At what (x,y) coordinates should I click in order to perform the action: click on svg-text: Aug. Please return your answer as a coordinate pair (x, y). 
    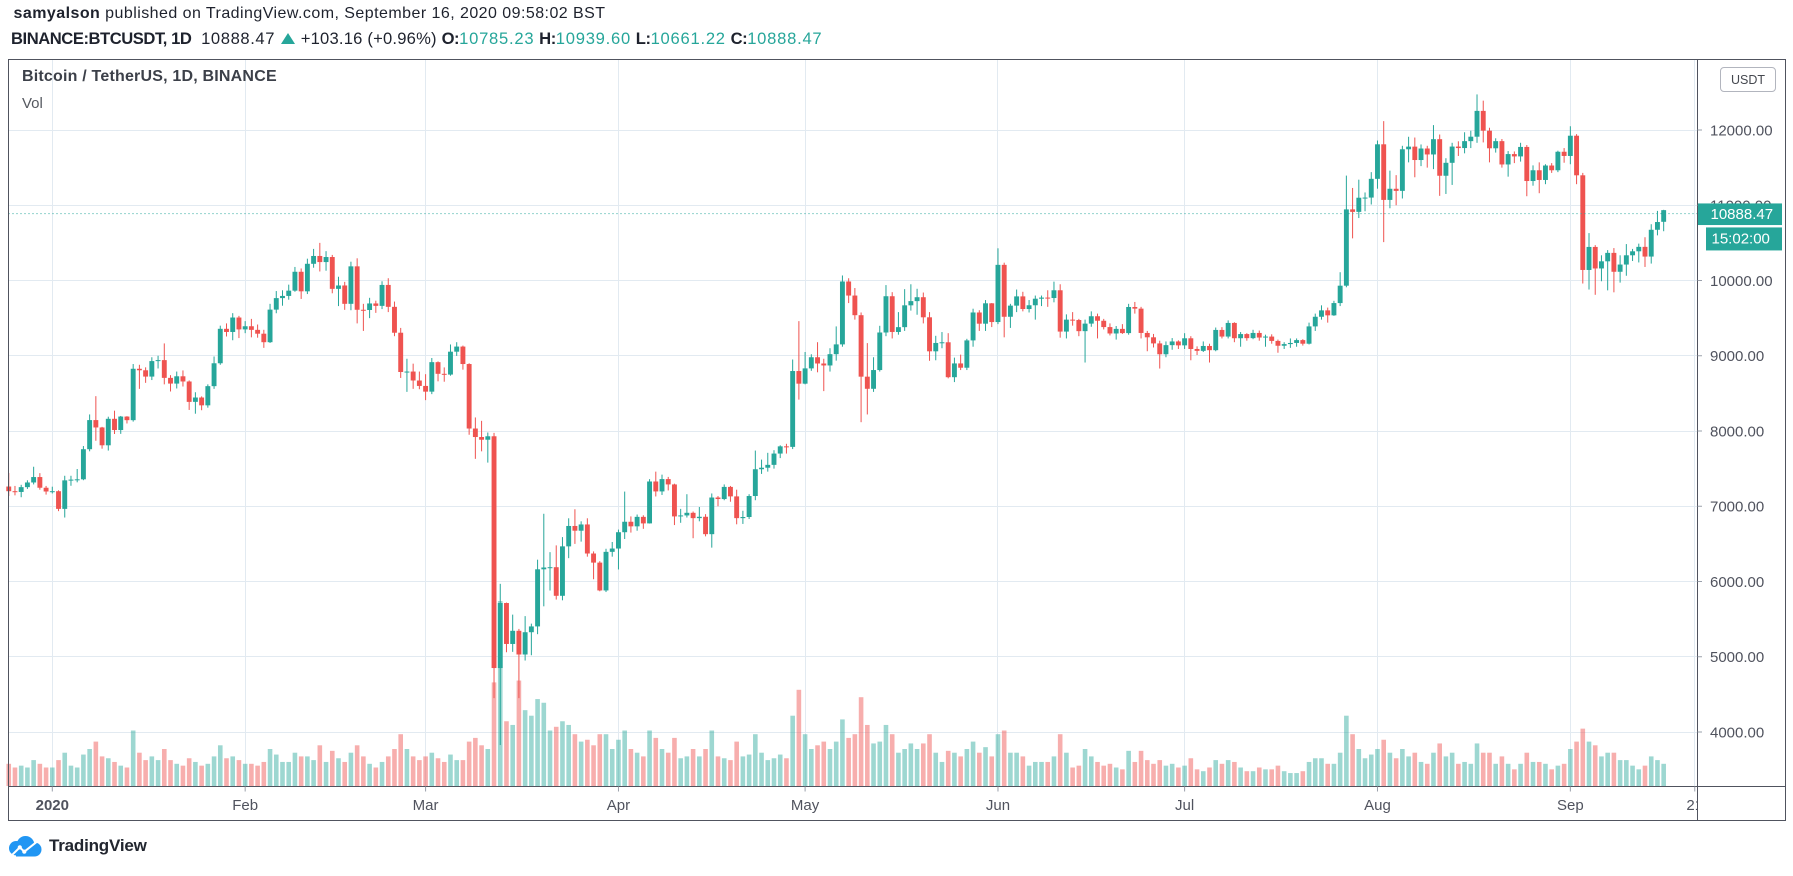
    Looking at the image, I should click on (1377, 805).